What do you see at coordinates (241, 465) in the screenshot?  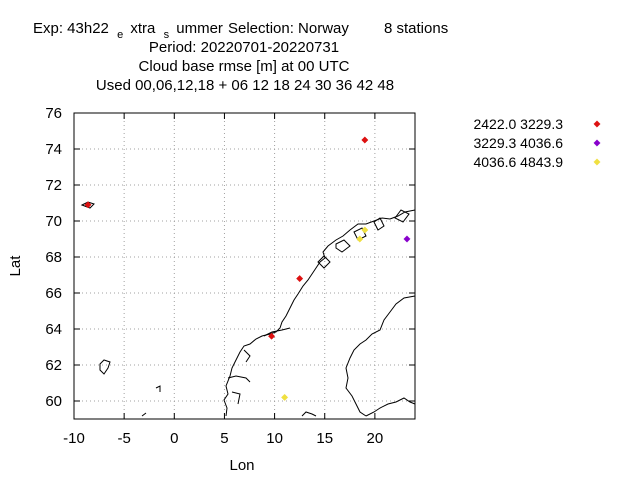 I see `x-axis-label: Lon` at bounding box center [241, 465].